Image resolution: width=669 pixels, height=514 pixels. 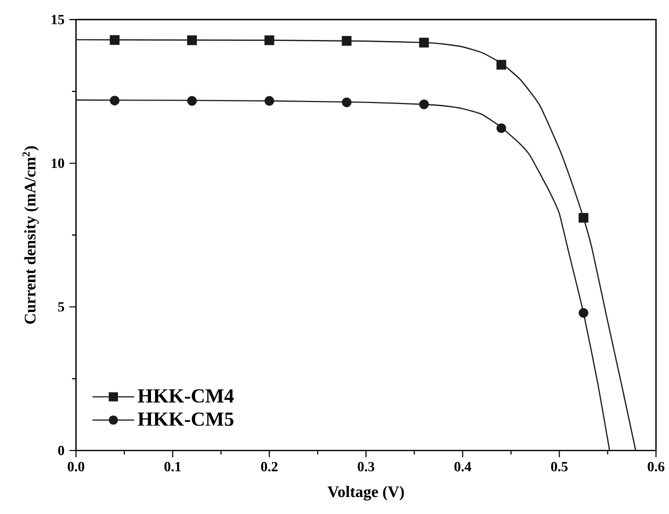 What do you see at coordinates (186, 396) in the screenshot?
I see `legend-label: HKK-CM4` at bounding box center [186, 396].